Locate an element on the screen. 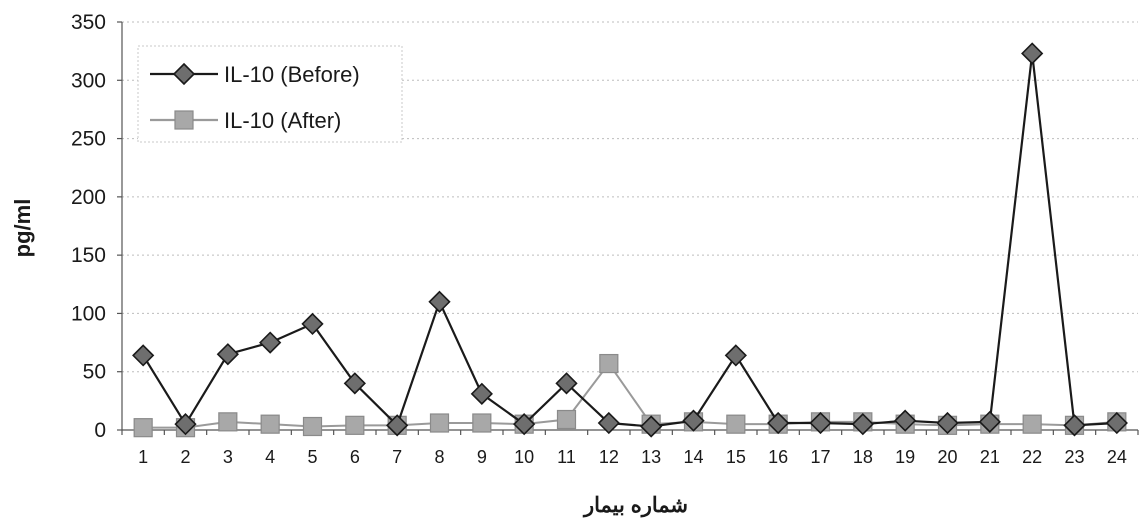 Image resolution: width=1141 pixels, height=523 pixels. x-tick-label: 8 is located at coordinates (439, 457).